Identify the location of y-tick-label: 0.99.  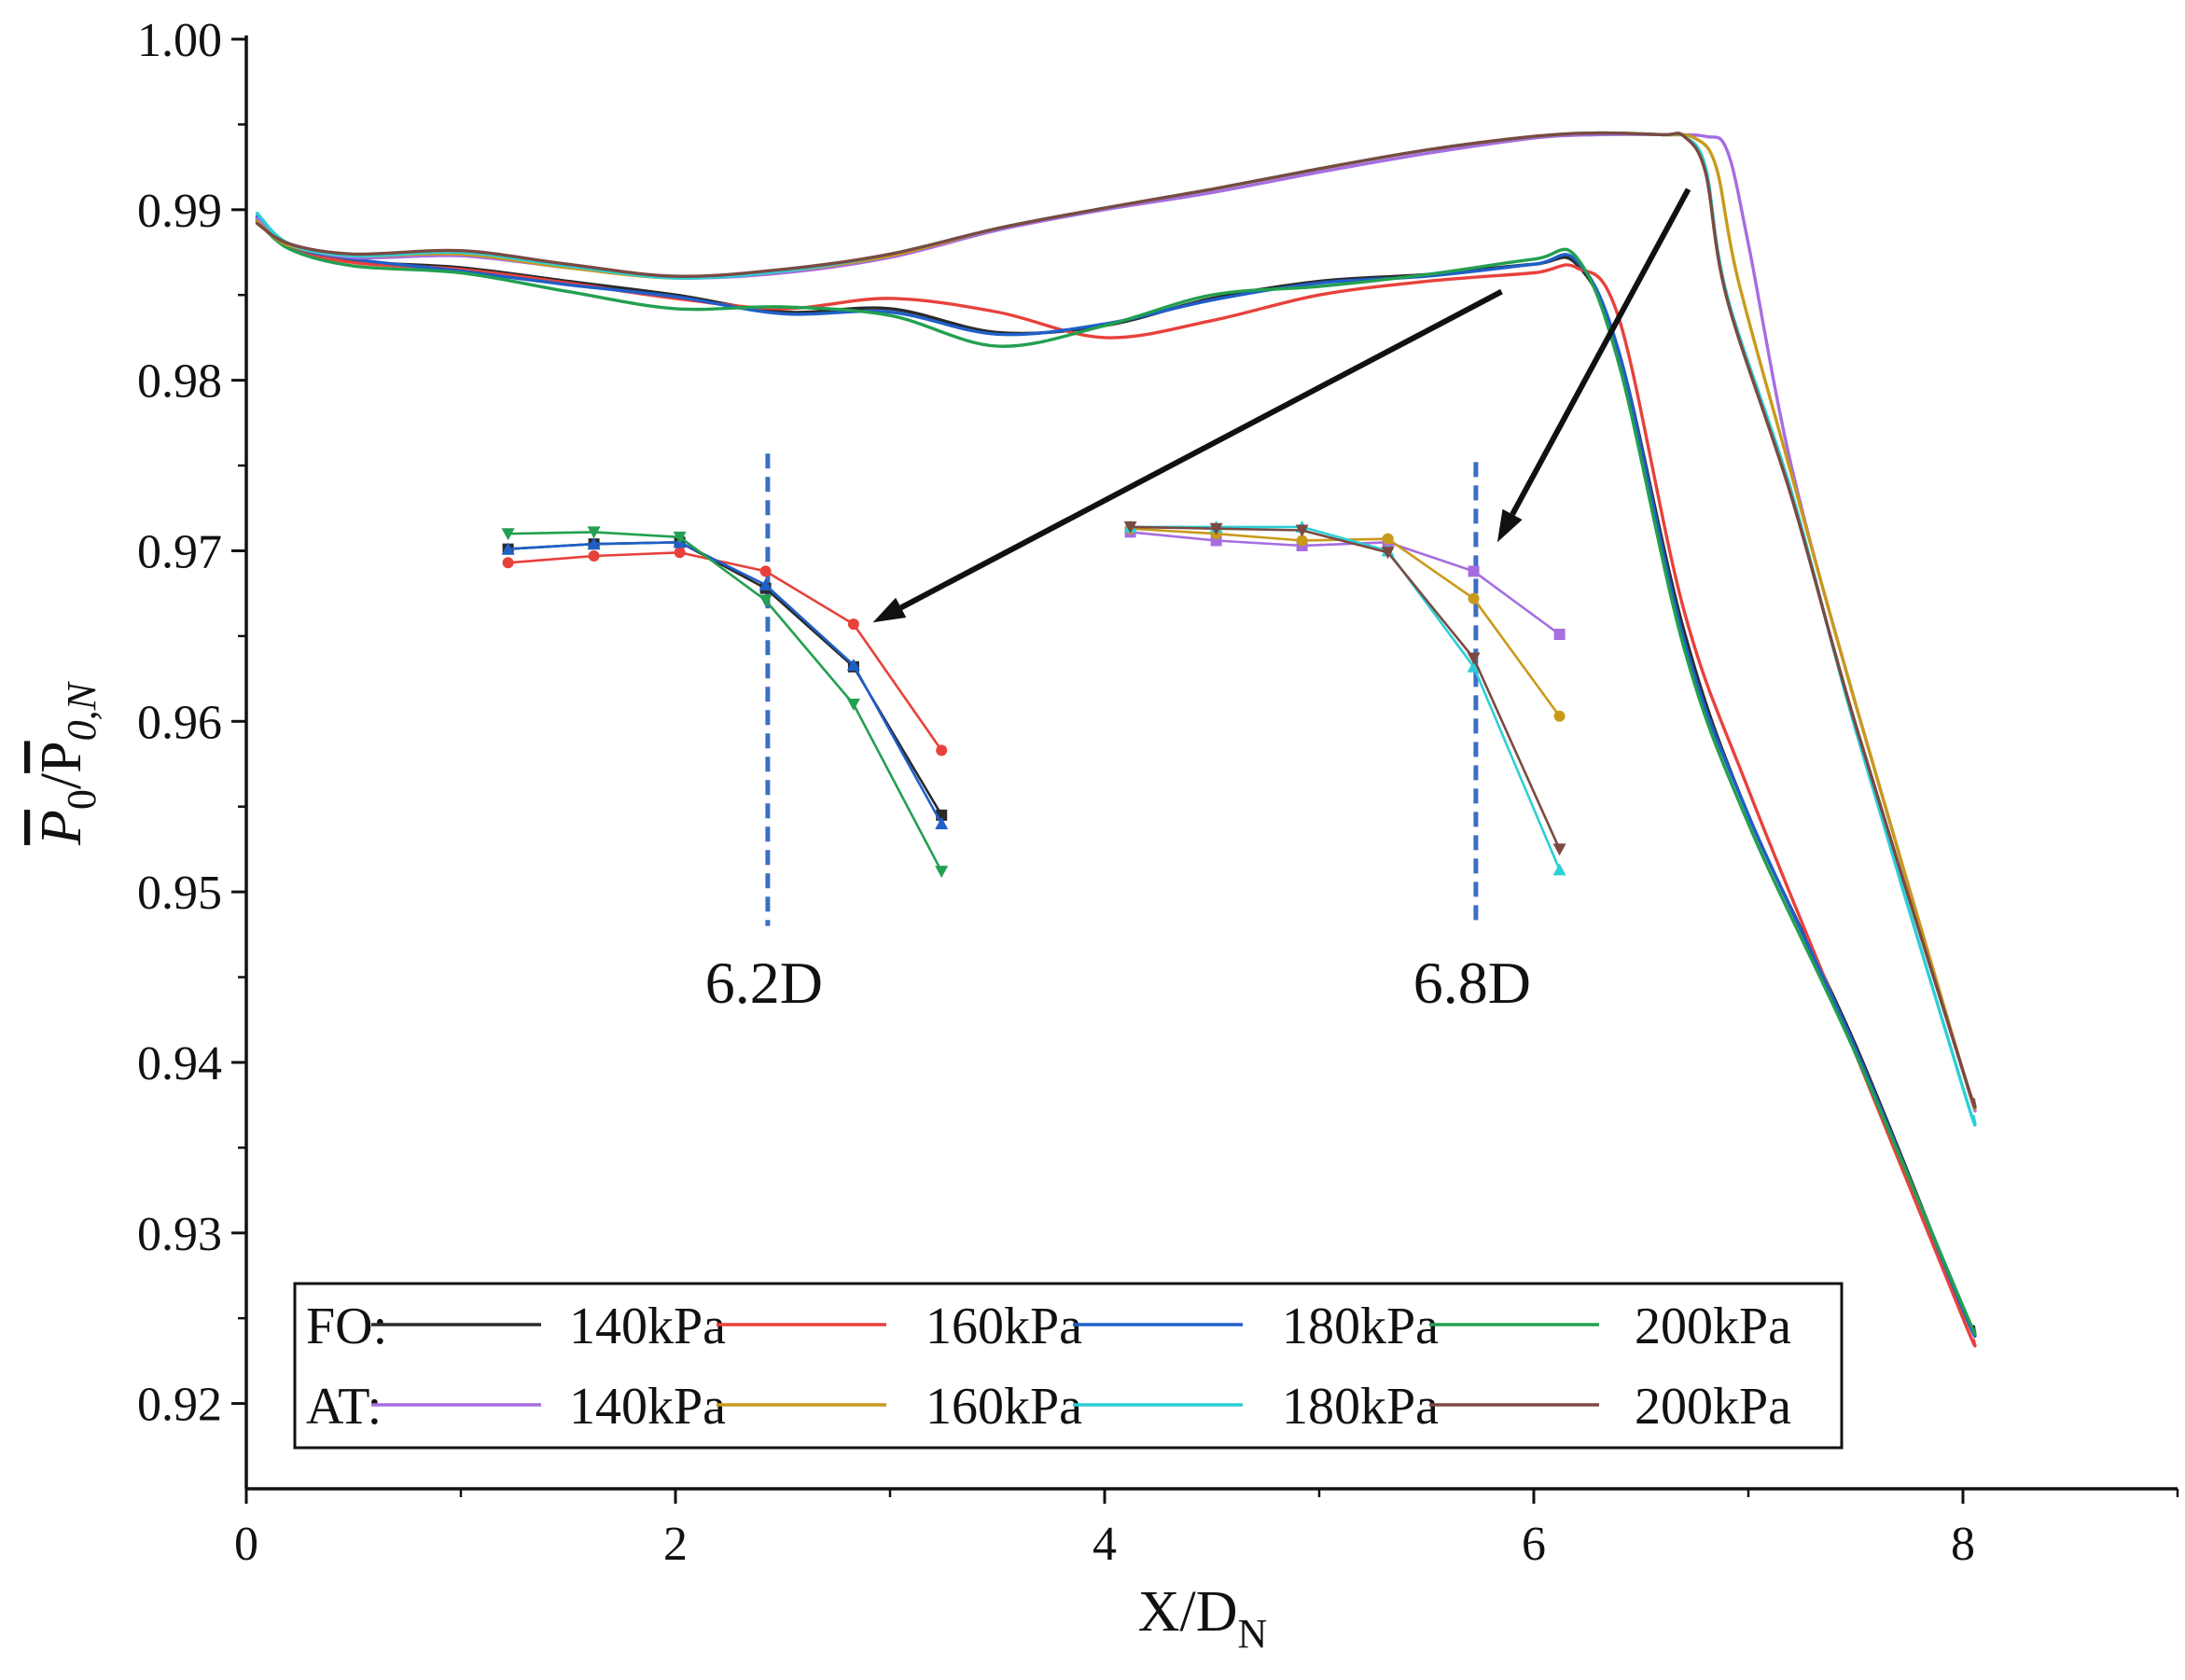
(179, 211).